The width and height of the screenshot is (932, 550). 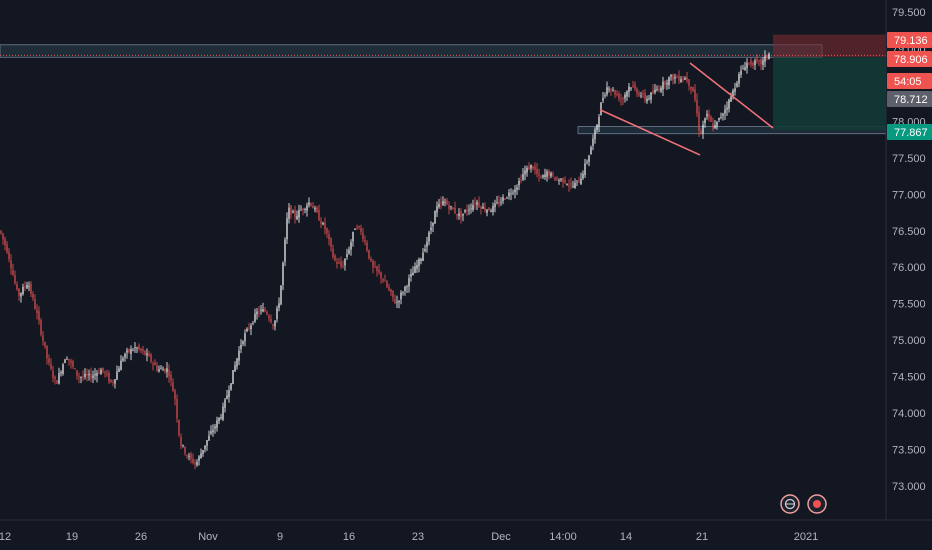 What do you see at coordinates (817, 504) in the screenshot?
I see `record-button` at bounding box center [817, 504].